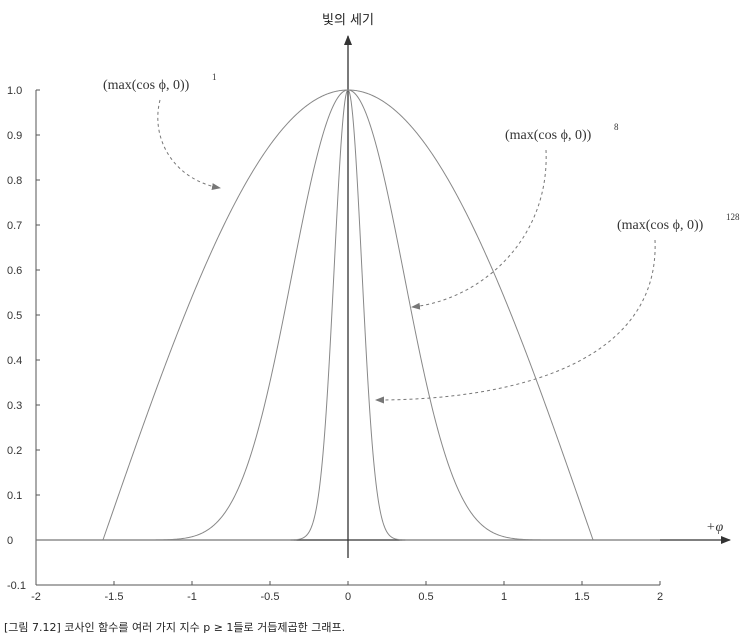 The image size is (754, 639). Describe the element at coordinates (23, 338) in the screenshot. I see `y-ticks: 1.0 0.9 0.8 0.7 0.6 0.5 0.4 0.3 0.2 0.1 0 -0.1` at that location.